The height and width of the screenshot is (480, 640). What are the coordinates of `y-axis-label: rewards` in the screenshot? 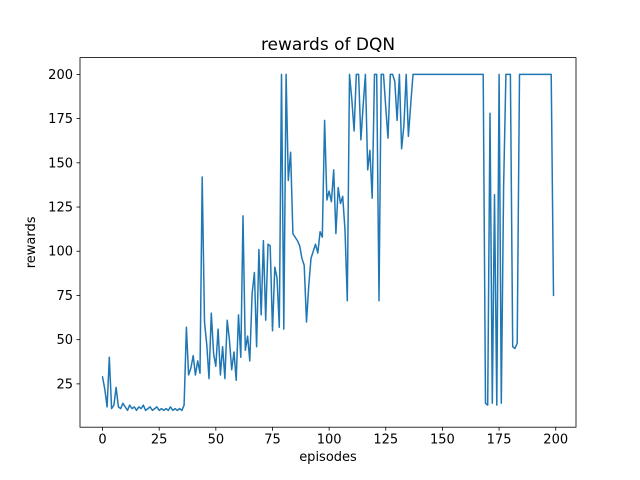 It's located at (31, 242).